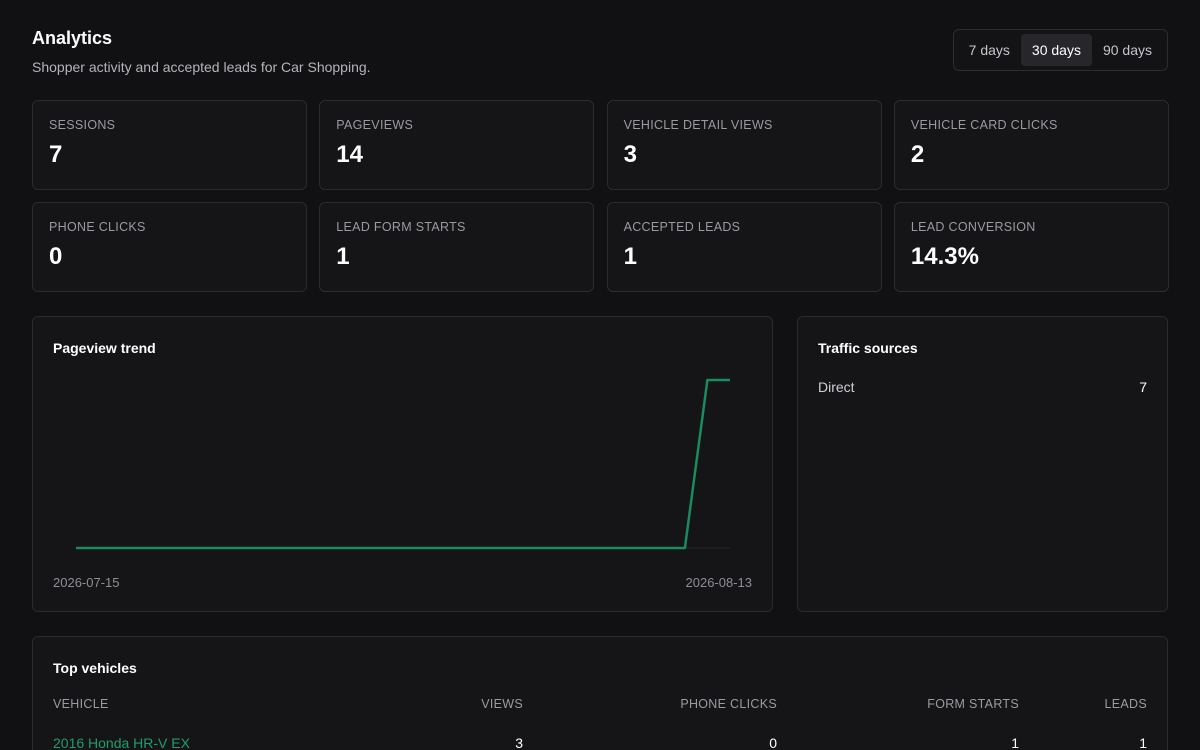  I want to click on range-90-days-button: 90 days, so click(1127, 50).